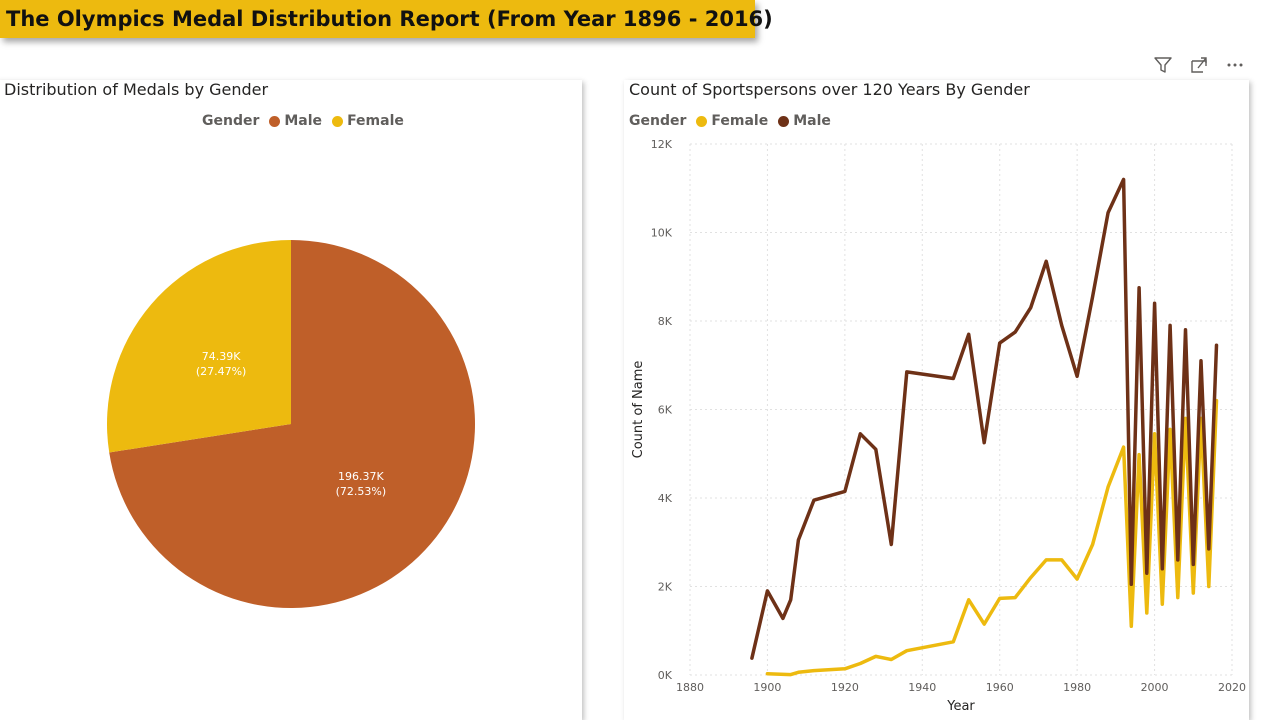 This screenshot has width=1276, height=720. I want to click on y-tick-label: 8K, so click(665, 321).